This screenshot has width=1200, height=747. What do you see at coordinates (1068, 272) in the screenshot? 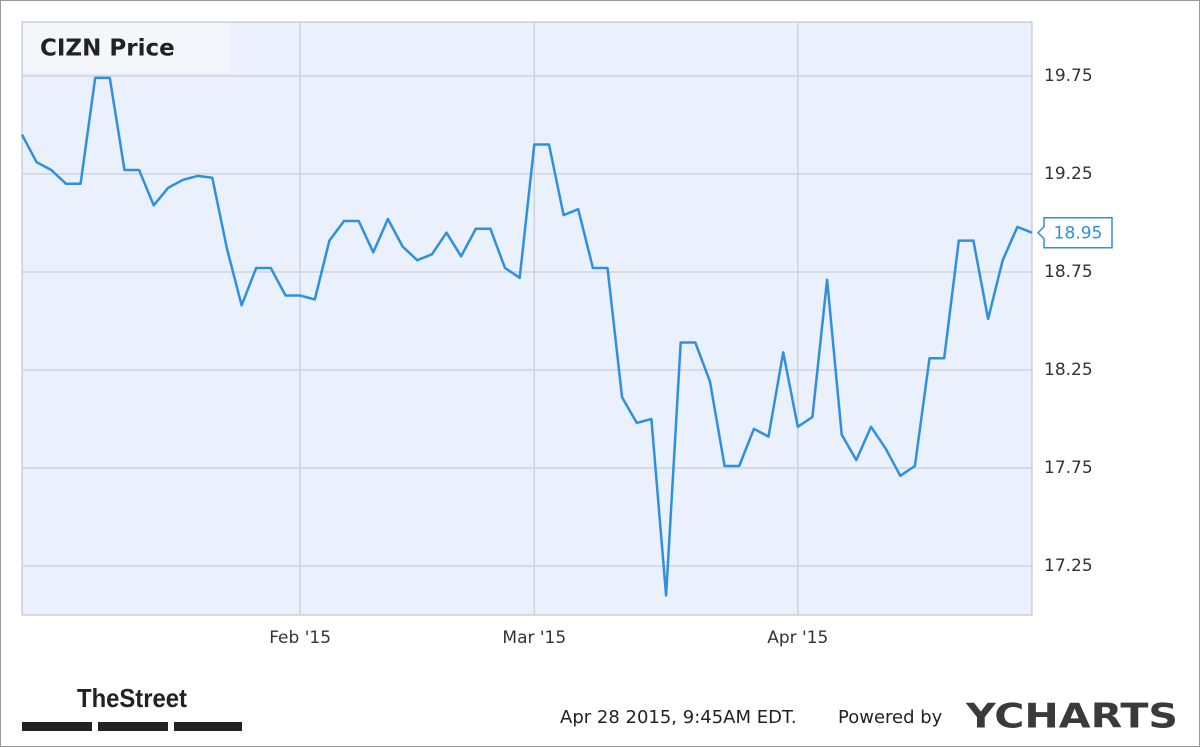
I see `y-tick-label: 18.75` at bounding box center [1068, 272].